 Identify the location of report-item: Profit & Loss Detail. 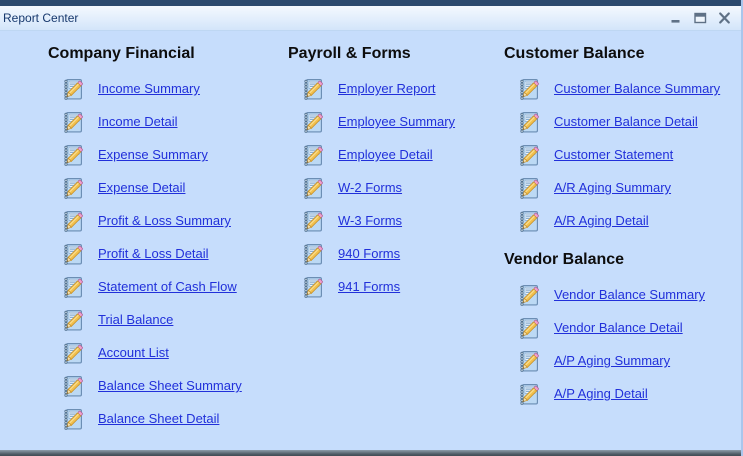
(165, 253).